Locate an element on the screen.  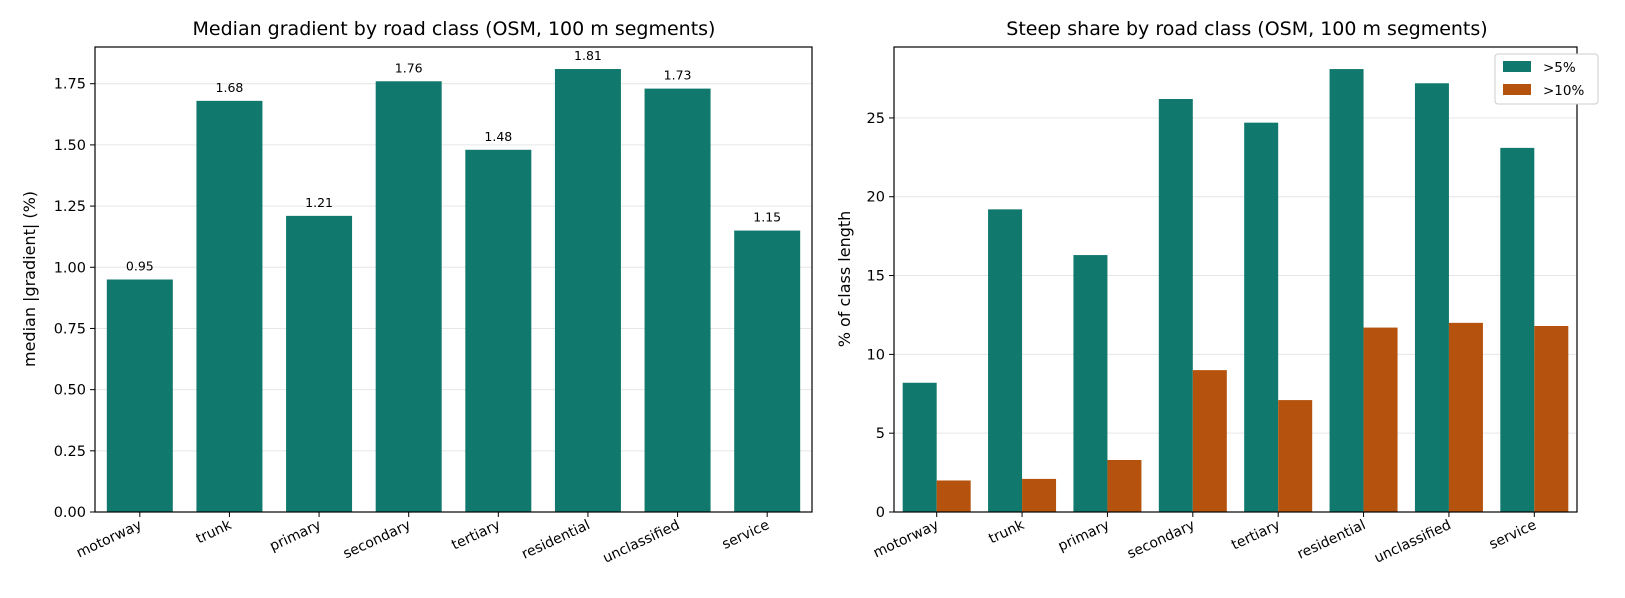
y-tick-label: 1.50 is located at coordinates (70, 146).